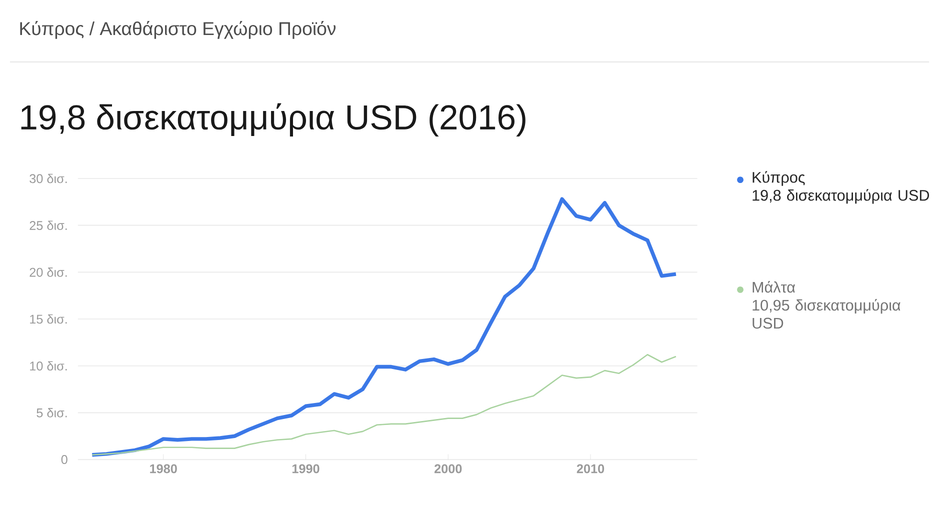 The height and width of the screenshot is (510, 938). What do you see at coordinates (51, 413) in the screenshot?
I see `y-tick-label: 5 δισ.` at bounding box center [51, 413].